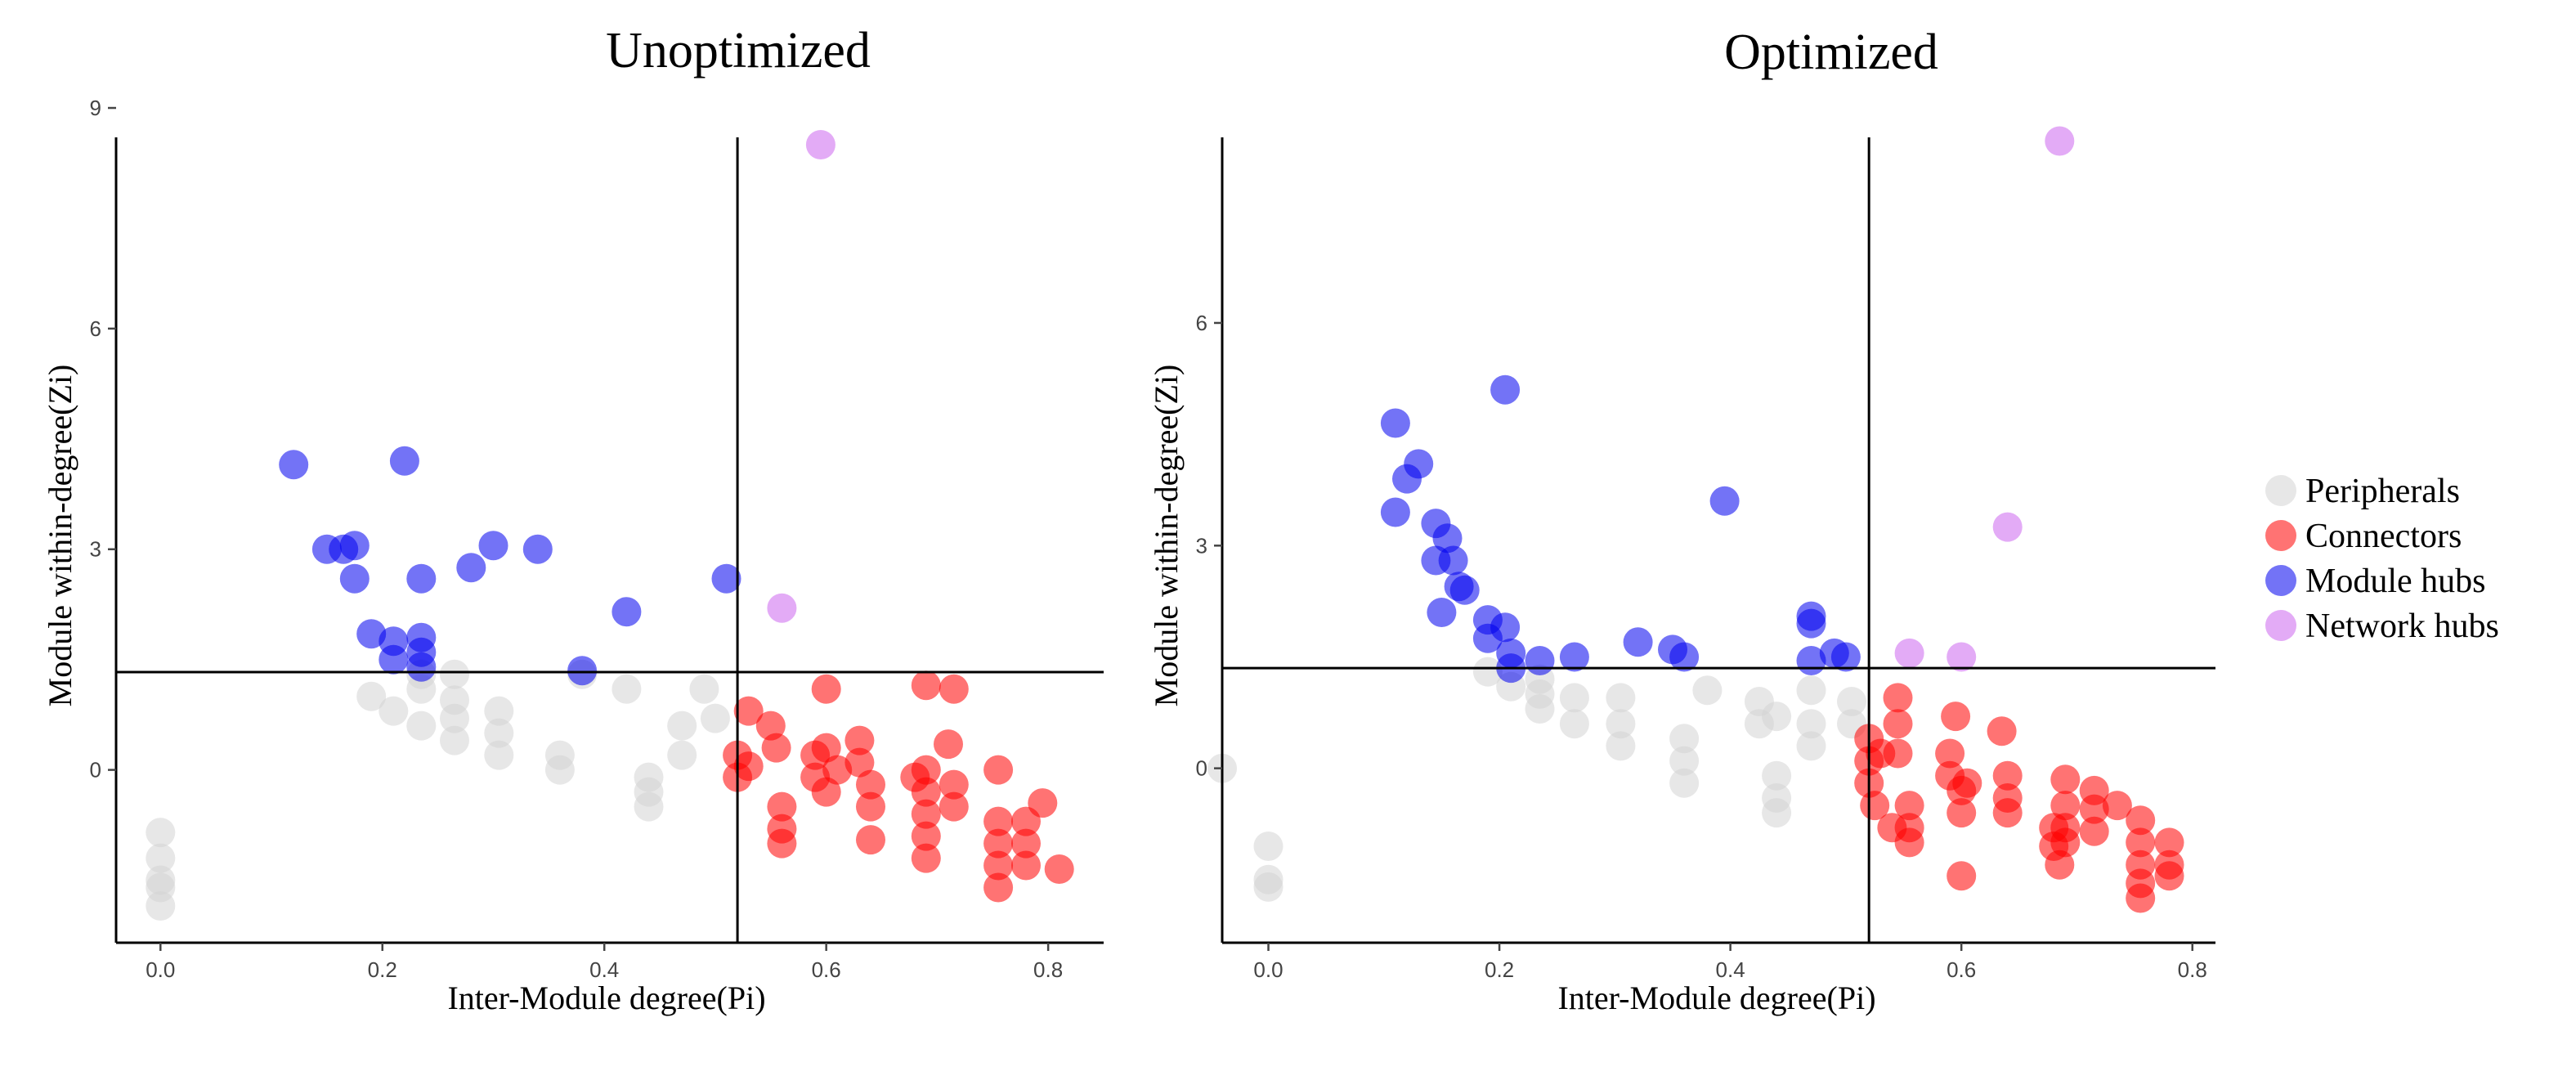 The width and height of the screenshot is (2576, 1067). What do you see at coordinates (606, 998) in the screenshot?
I see `x-axis-label: Inter-Module degree(Pi)` at bounding box center [606, 998].